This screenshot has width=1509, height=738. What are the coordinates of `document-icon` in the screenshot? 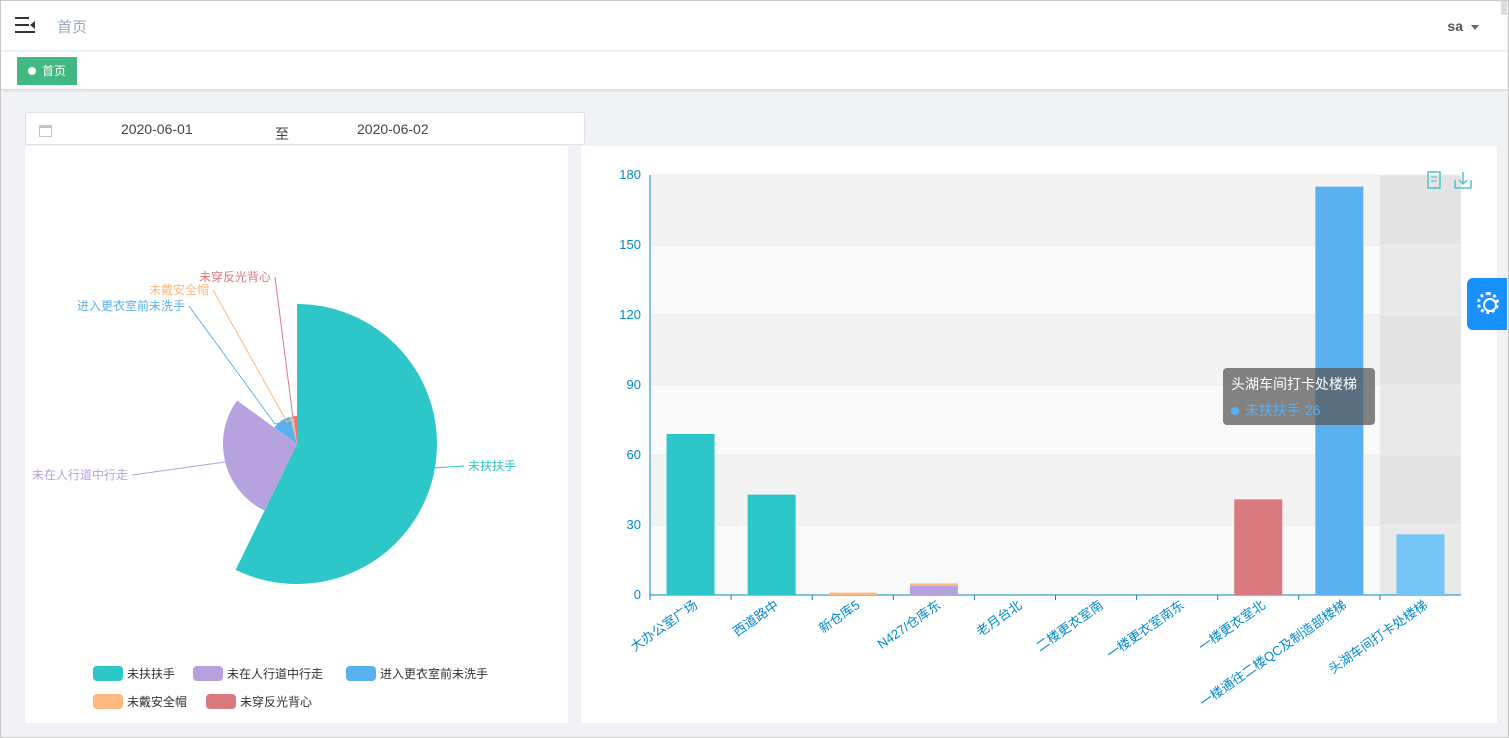 It's located at (1434, 180).